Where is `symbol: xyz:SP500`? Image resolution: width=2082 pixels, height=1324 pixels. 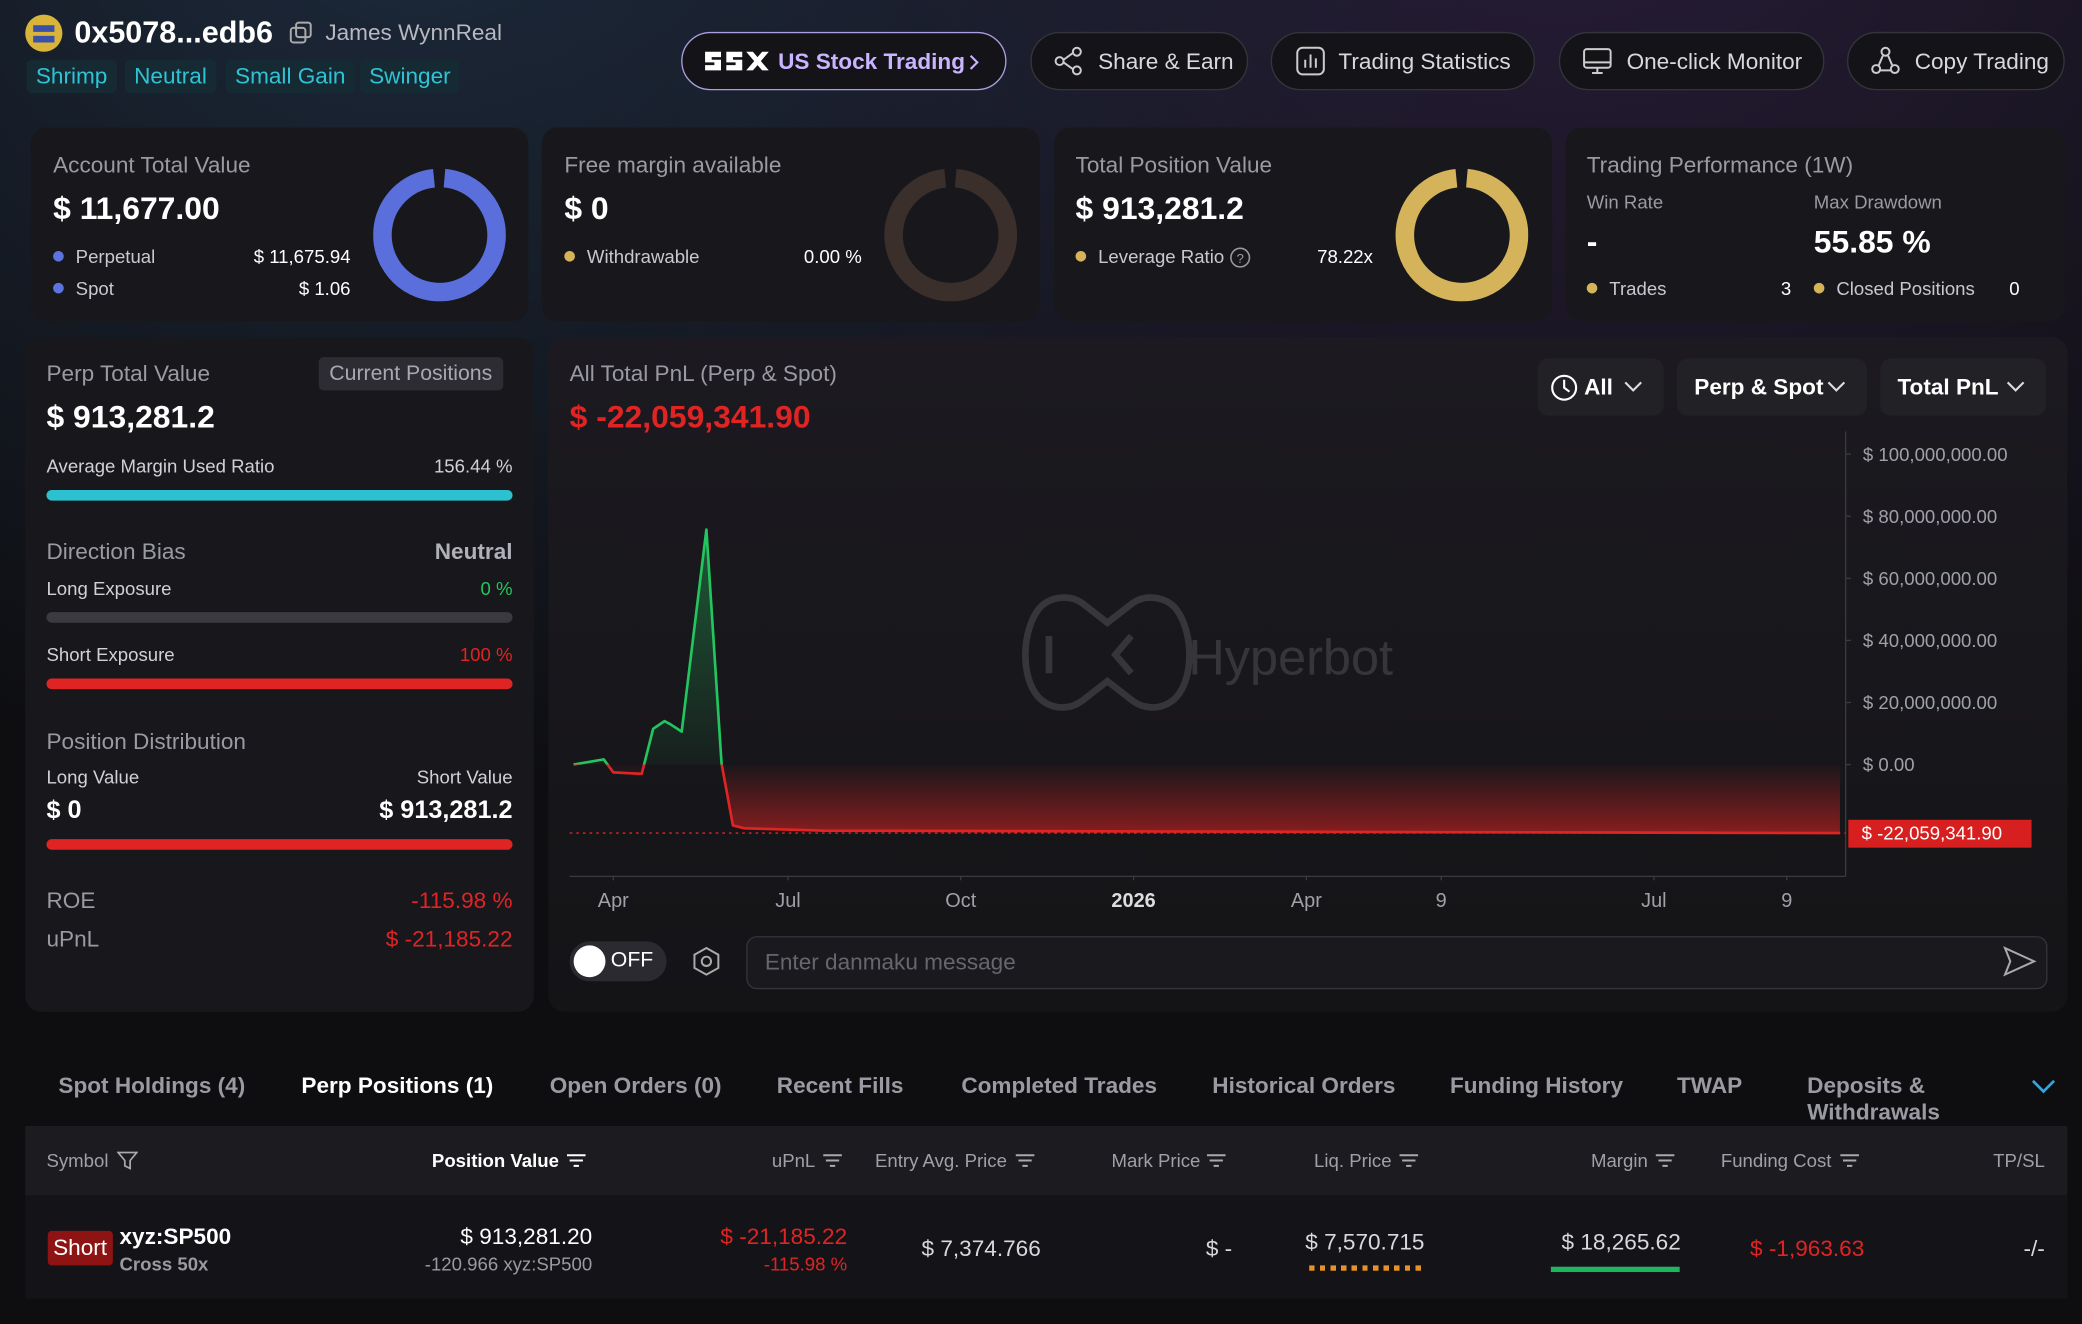
symbol: xyz:SP500 is located at coordinates (175, 1237).